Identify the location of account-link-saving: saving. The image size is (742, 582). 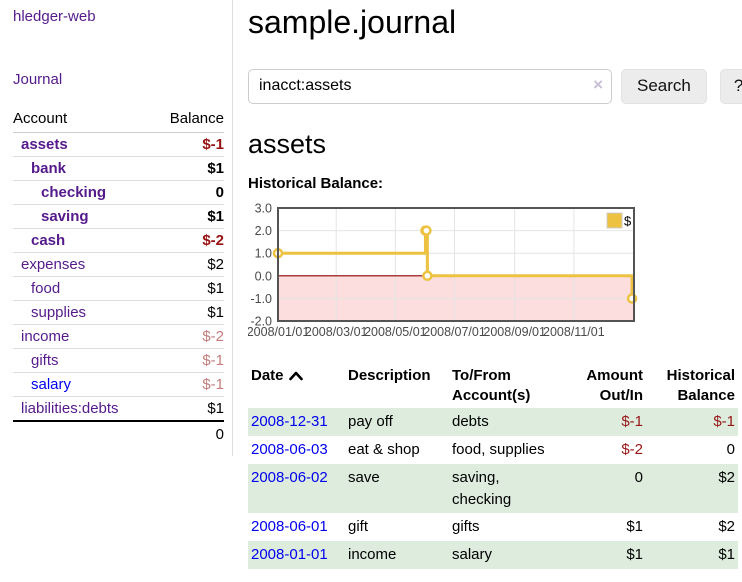
(65, 216).